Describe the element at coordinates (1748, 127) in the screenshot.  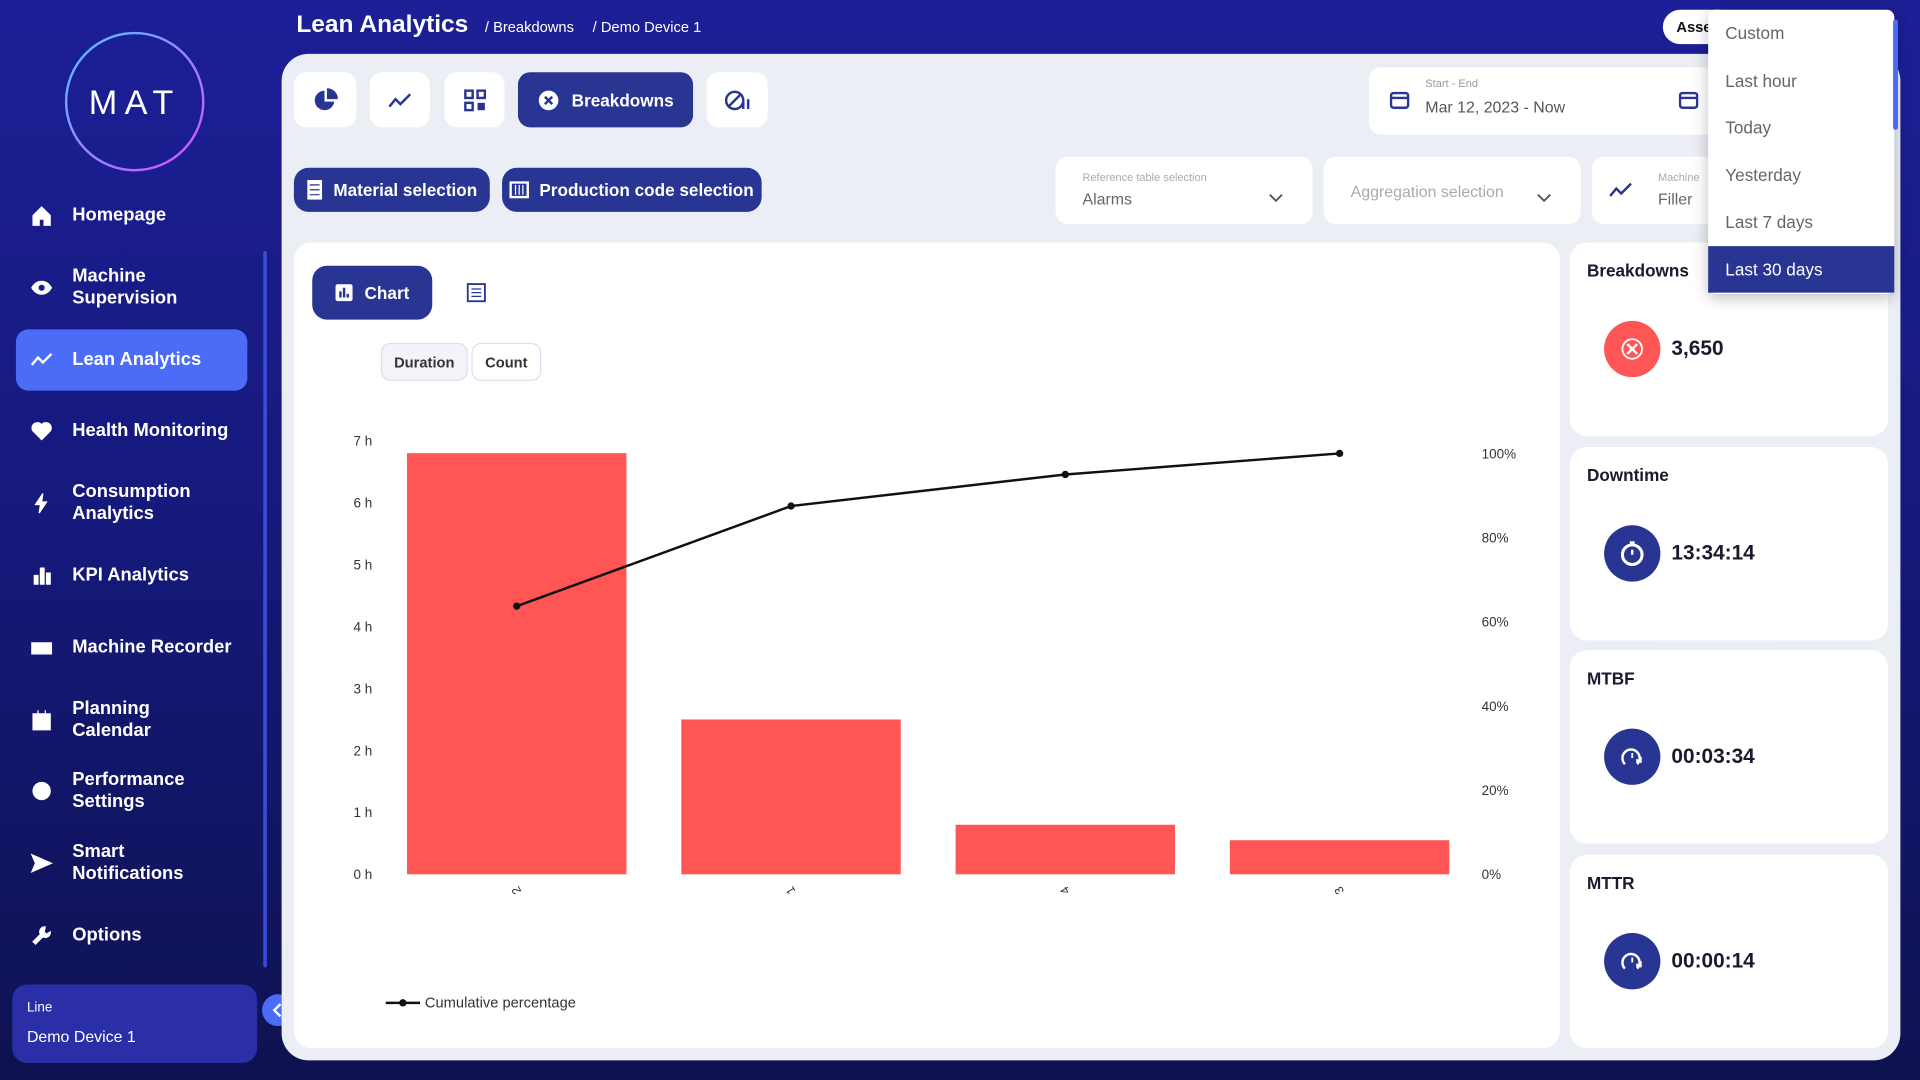
I see `dropdown-option: Today` at that location.